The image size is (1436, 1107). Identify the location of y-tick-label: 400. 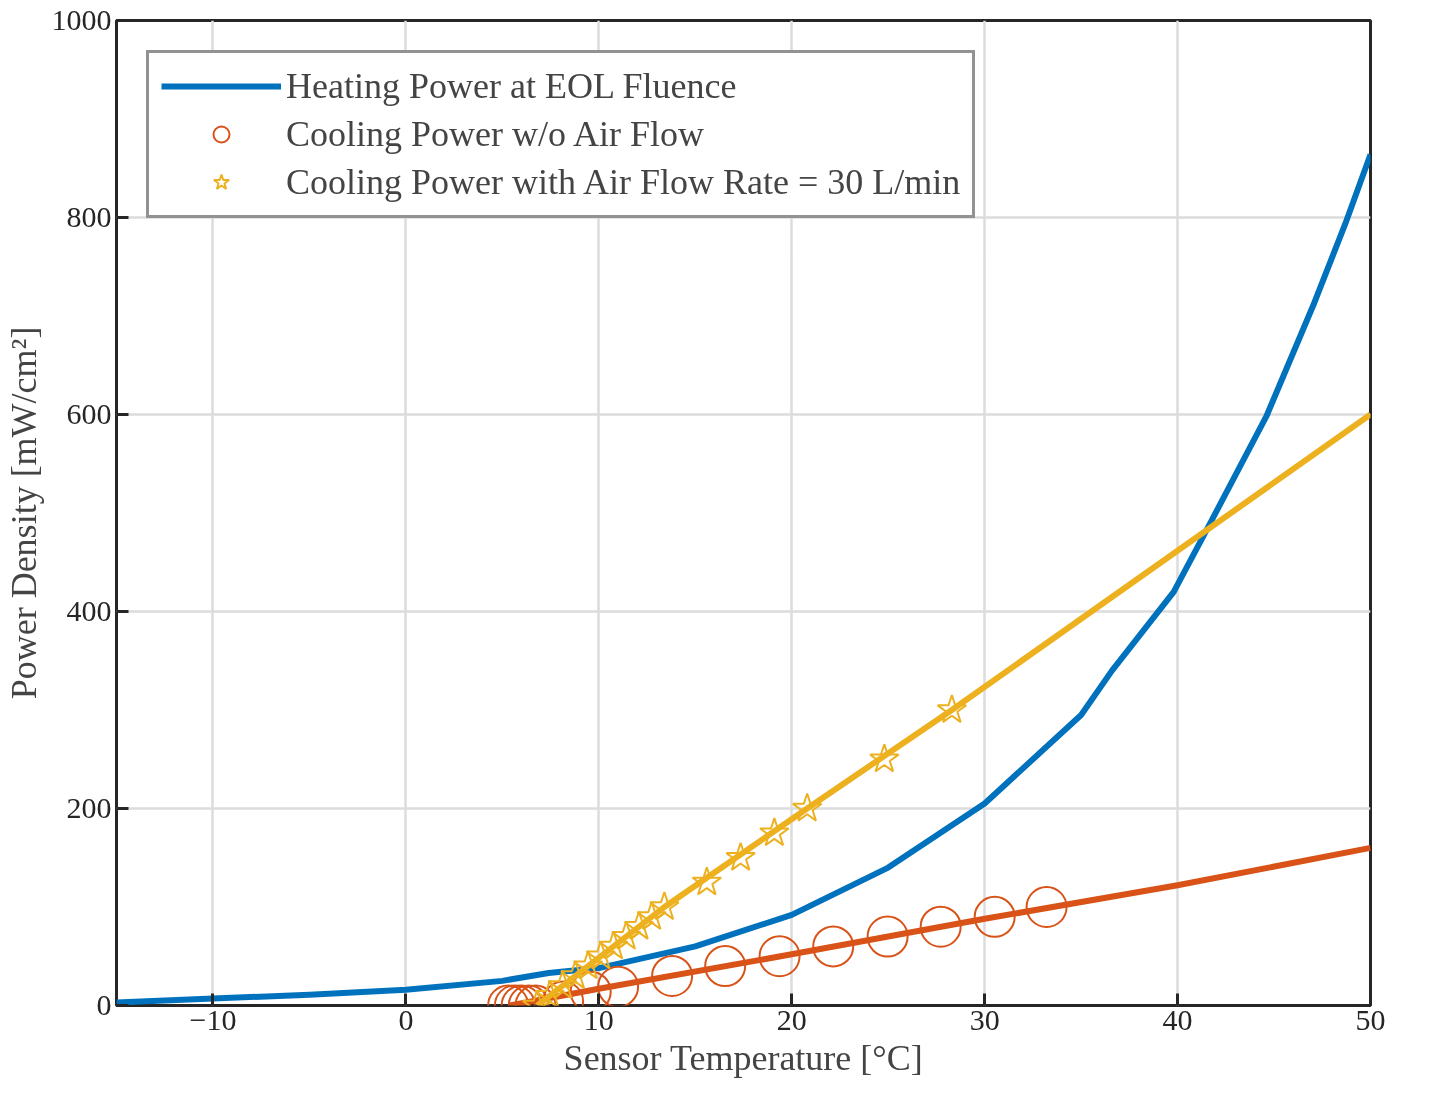
(89, 610).